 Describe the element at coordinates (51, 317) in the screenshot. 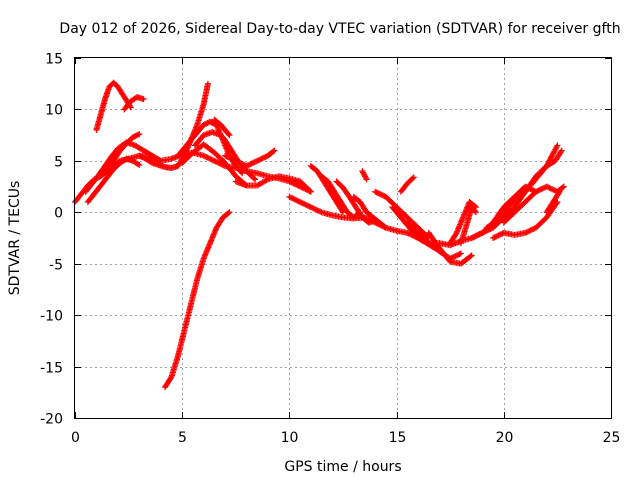

I see `y-tick-label: -10` at that location.